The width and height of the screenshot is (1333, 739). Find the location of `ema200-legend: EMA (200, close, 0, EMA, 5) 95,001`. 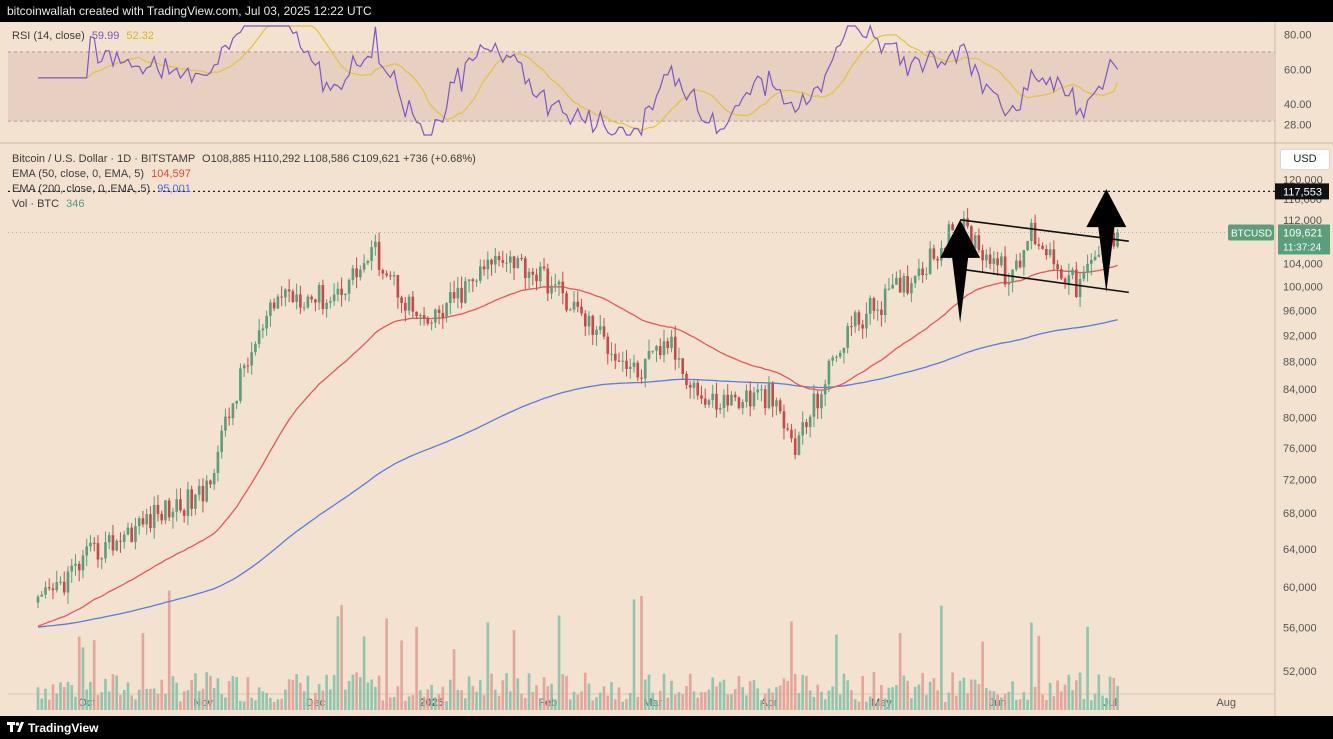

ema200-legend: EMA (200, close, 0, EMA, 5) 95,001 is located at coordinates (101, 189).